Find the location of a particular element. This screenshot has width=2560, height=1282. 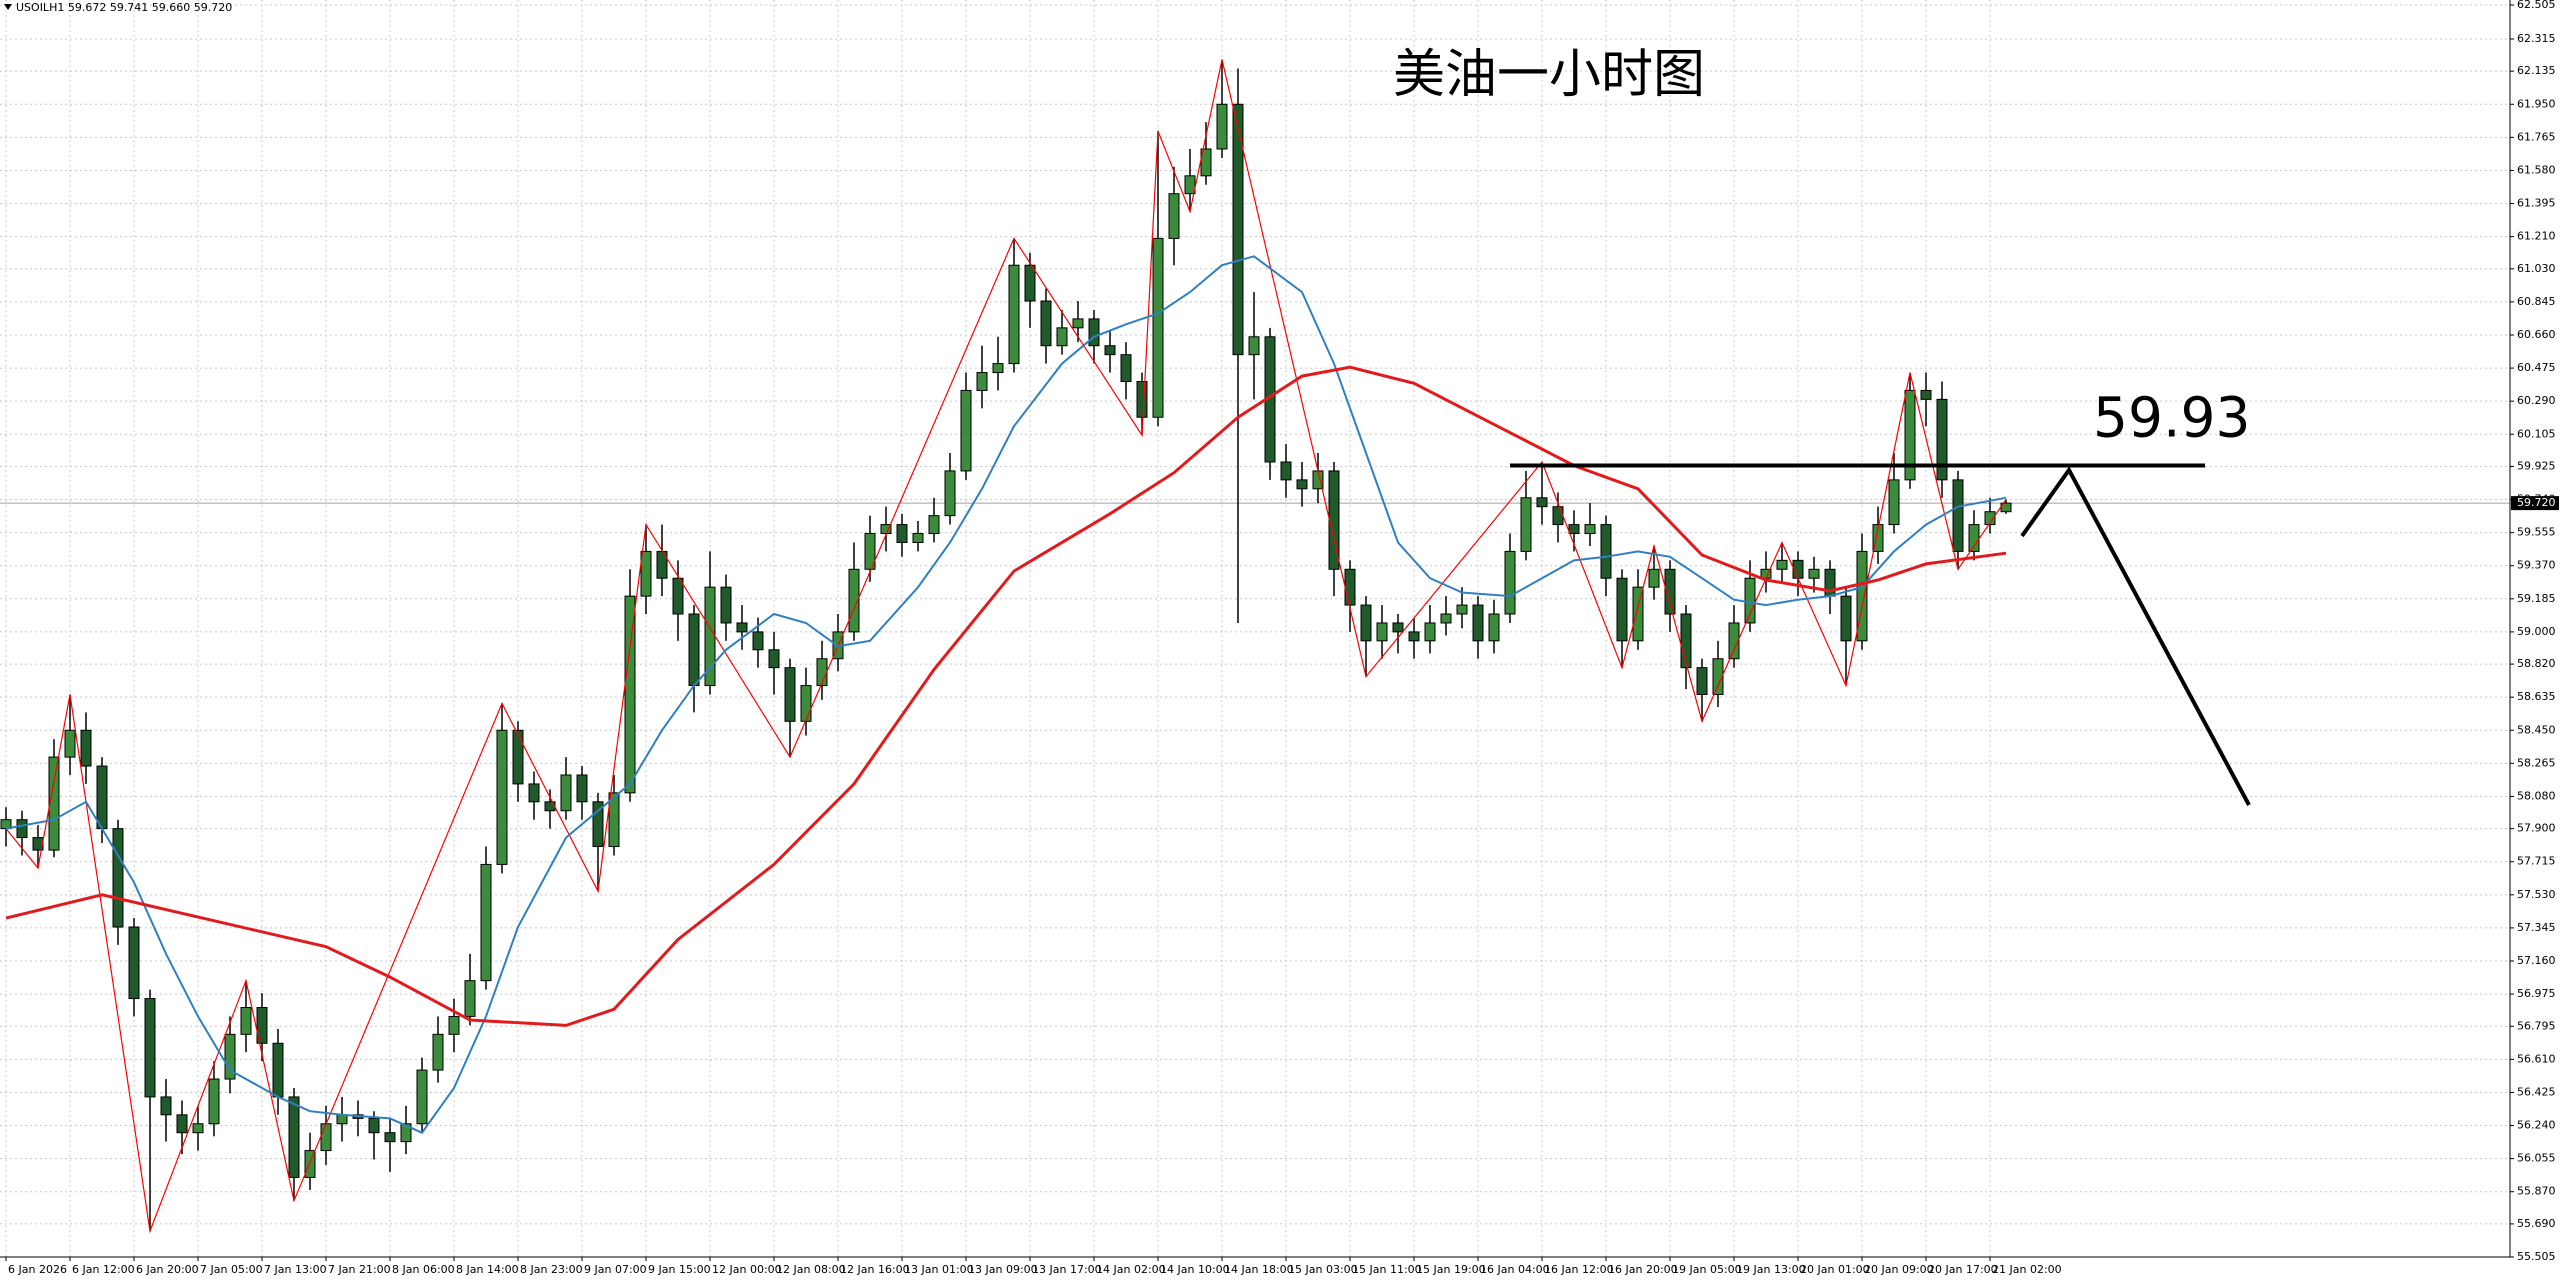

y-tick-label: 56.975 is located at coordinates (2536, 993).